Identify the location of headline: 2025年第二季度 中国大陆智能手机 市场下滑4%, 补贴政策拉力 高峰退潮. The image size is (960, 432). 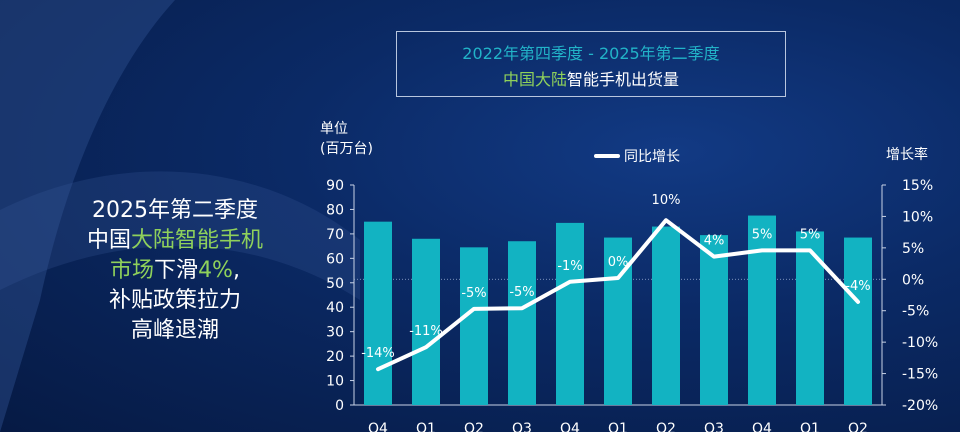
(175, 271).